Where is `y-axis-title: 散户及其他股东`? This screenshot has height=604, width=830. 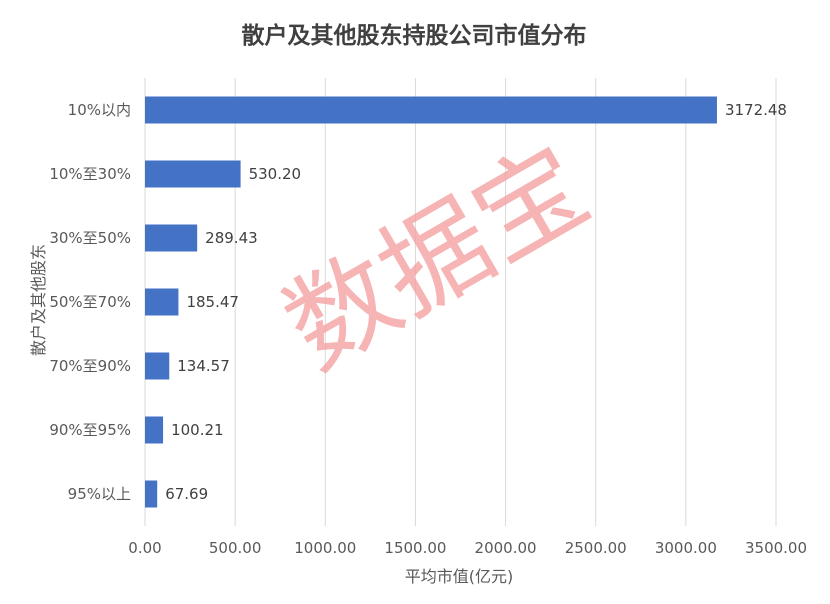 y-axis-title: 散户及其他股东 is located at coordinates (38, 300).